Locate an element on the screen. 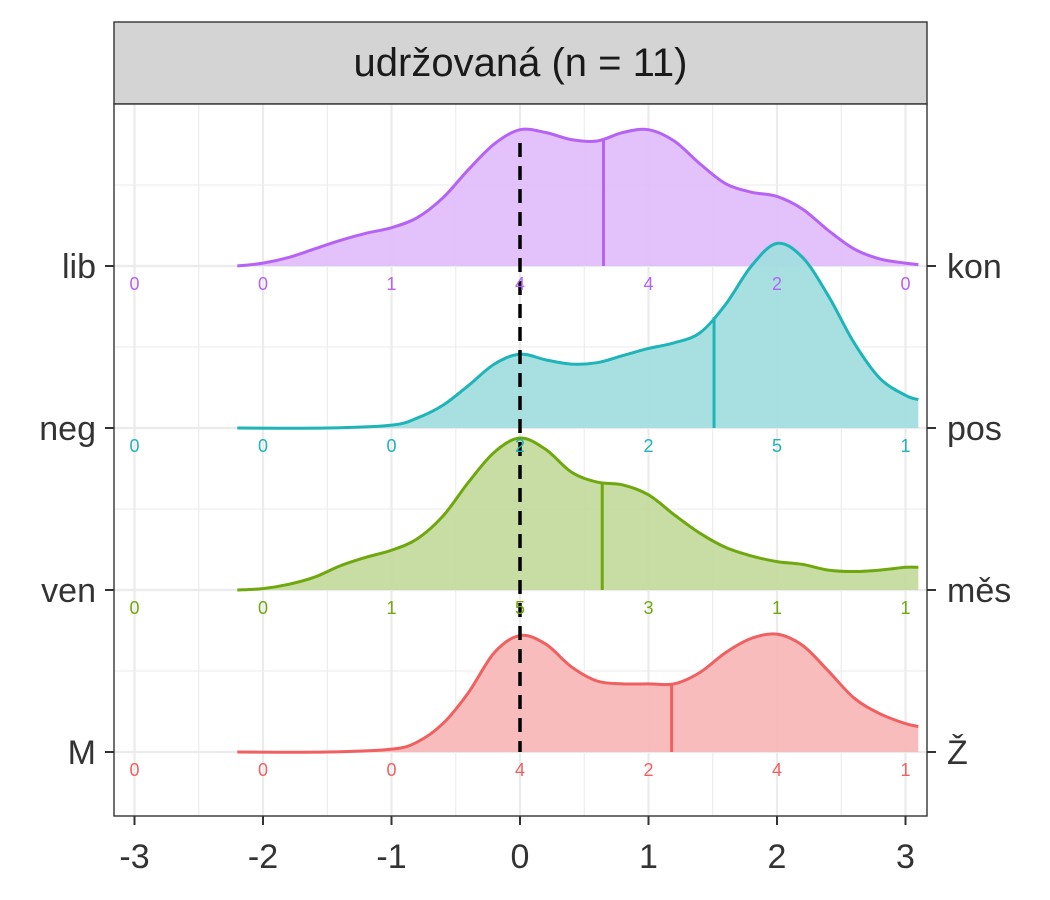 This screenshot has height=900, width=1050. y-label-right: Ž is located at coordinates (957, 753).